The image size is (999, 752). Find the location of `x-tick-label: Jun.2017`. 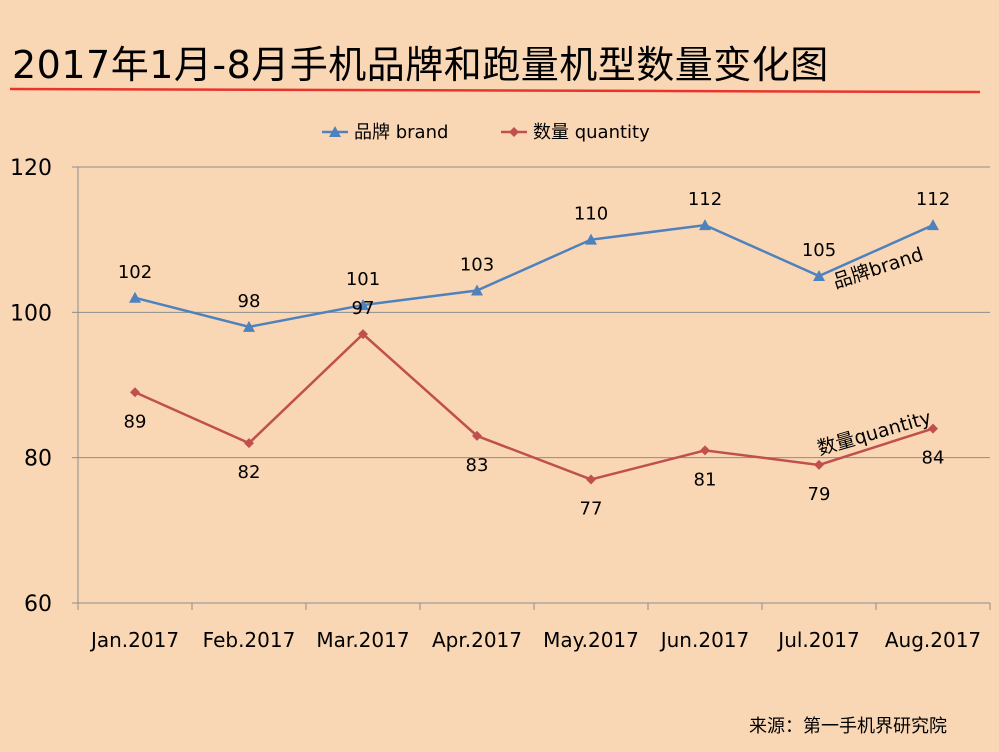

x-tick-label: Jun.2017 is located at coordinates (704, 640).